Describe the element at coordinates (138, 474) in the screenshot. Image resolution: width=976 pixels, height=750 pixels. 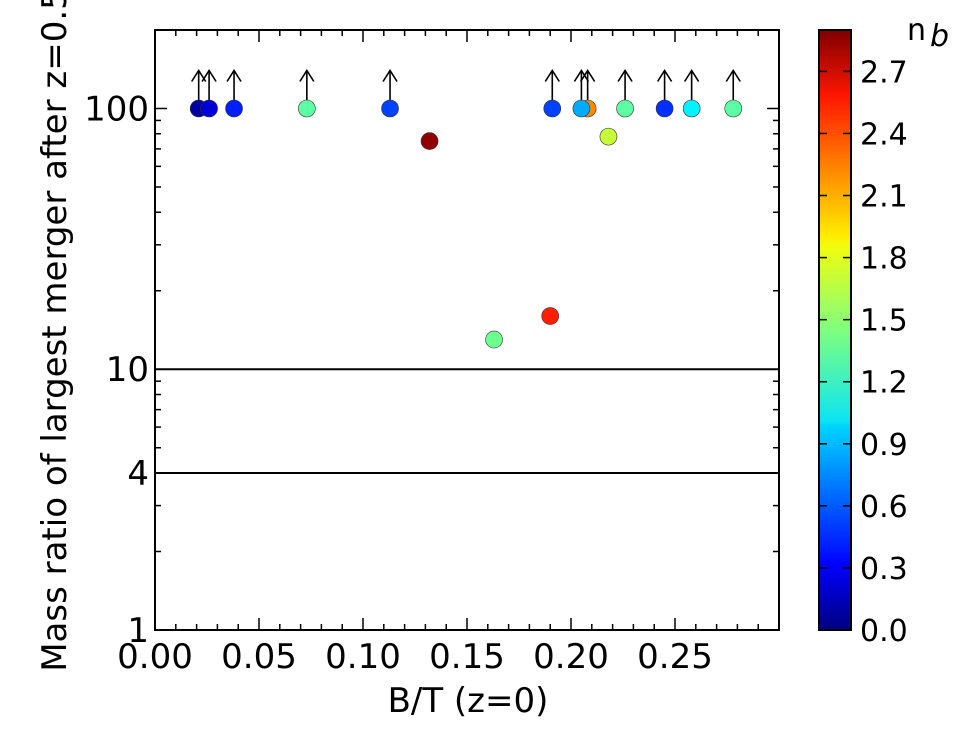
I see `y-tick-label: 4` at that location.